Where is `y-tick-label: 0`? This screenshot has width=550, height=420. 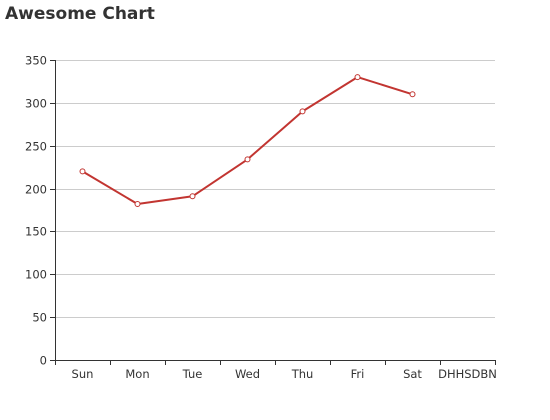
y-tick-label: 0 is located at coordinates (43, 361).